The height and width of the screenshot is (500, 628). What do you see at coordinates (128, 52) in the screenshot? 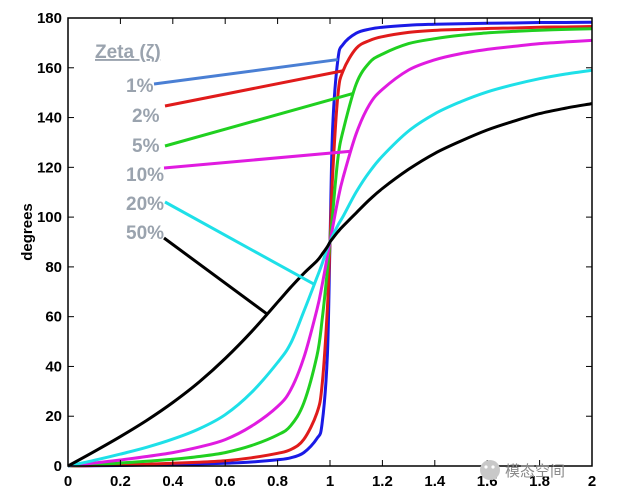
I see `zeta-legend-title: Zeta (ζ)` at bounding box center [128, 52].